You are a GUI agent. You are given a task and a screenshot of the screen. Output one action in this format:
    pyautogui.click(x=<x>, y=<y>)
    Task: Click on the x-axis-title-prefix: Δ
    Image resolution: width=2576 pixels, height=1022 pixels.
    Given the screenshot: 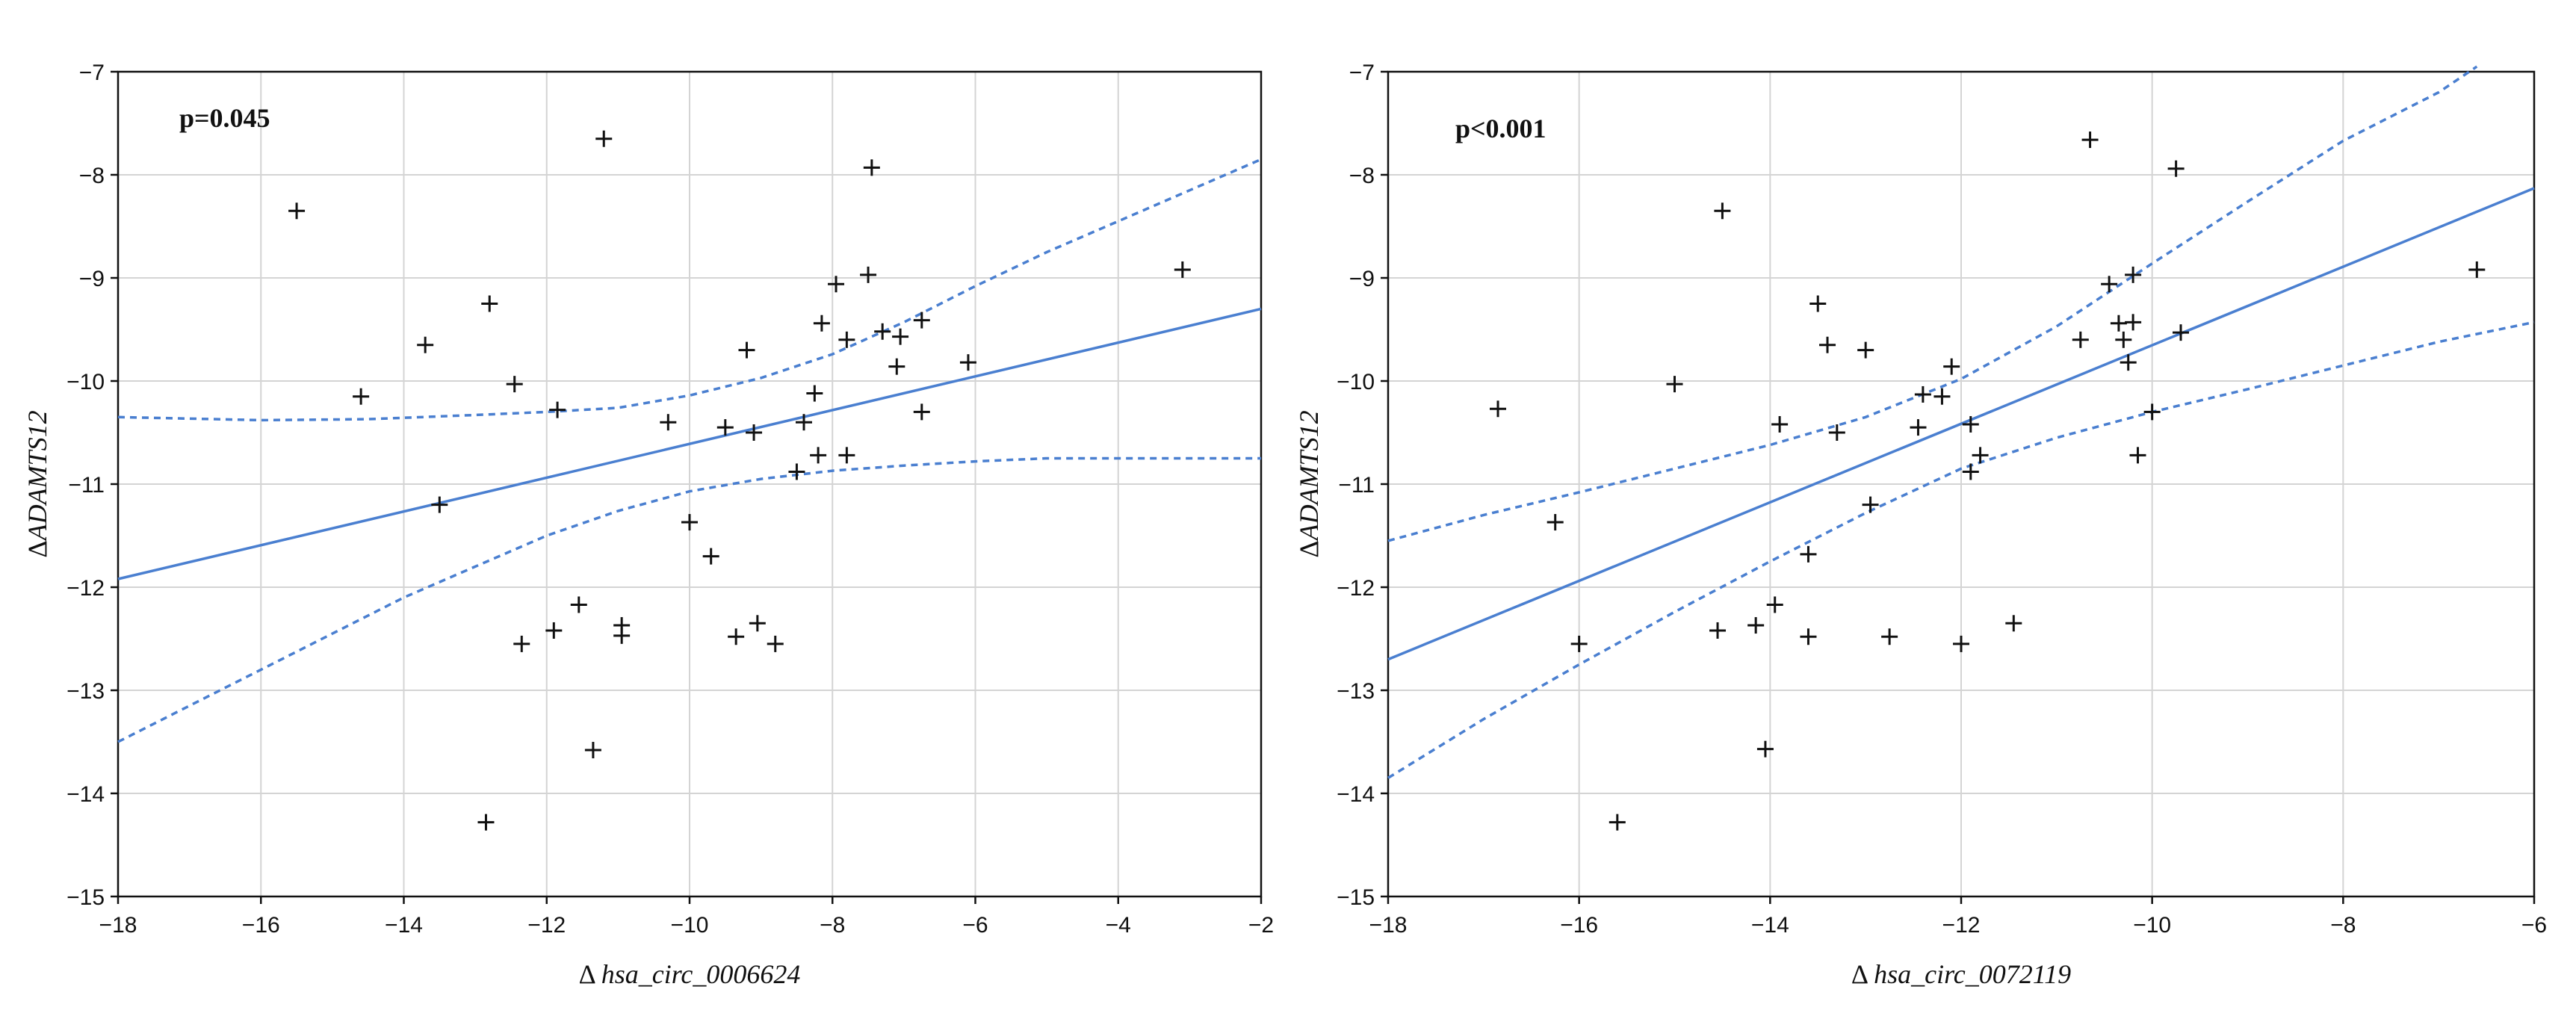 What is the action you would take?
    pyautogui.click(x=1862, y=974)
    